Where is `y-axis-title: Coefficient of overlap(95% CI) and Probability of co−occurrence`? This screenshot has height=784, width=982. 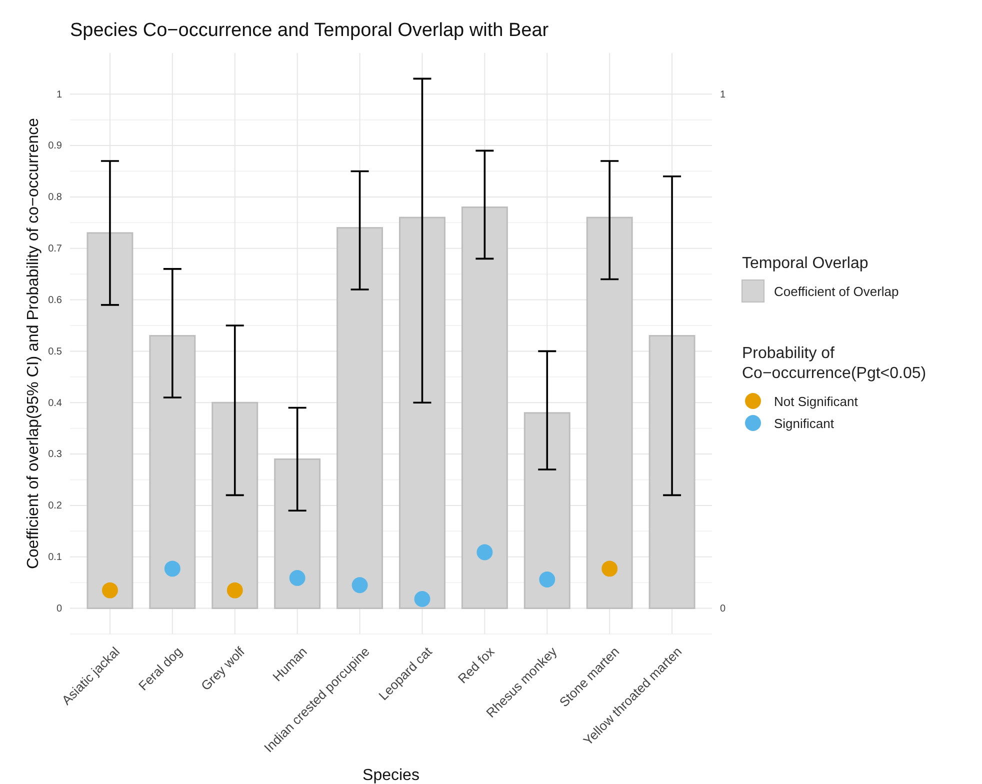
y-axis-title: Coefficient of overlap(95% CI) and Probability of co−occurrence is located at coordinates (33, 344).